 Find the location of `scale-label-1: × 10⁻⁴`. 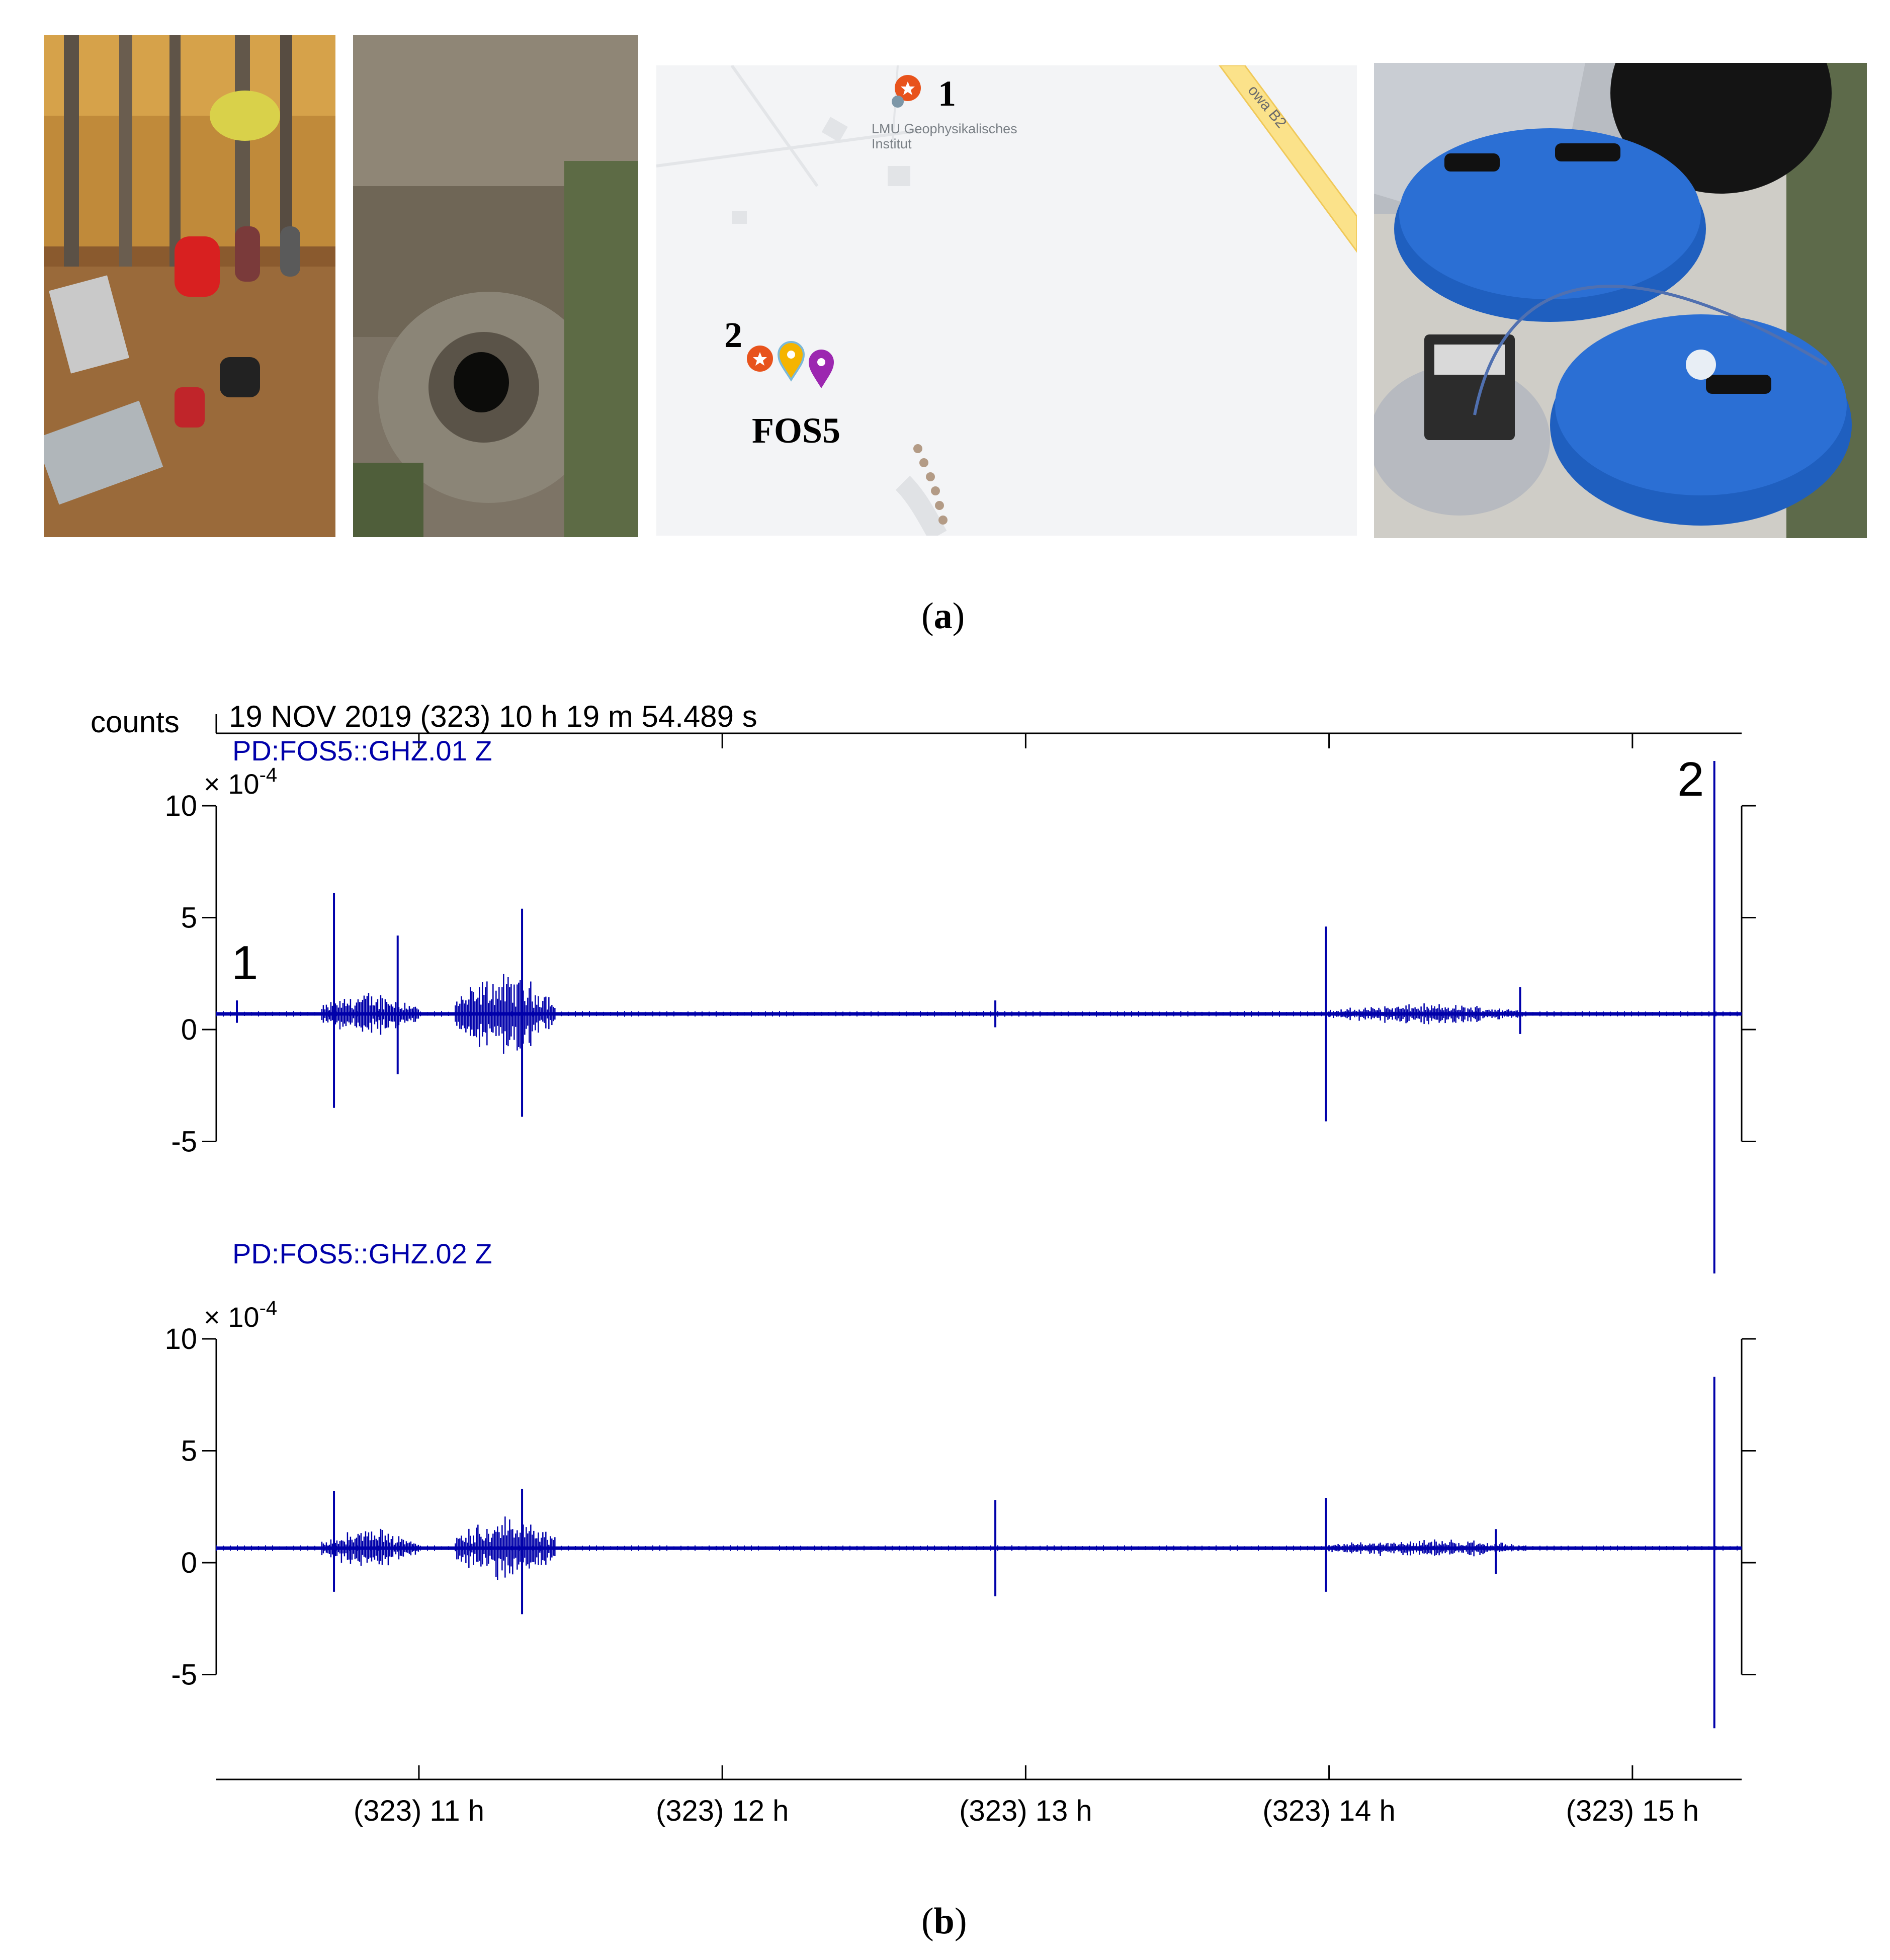

scale-label-1: × 10⁻⁴ is located at coordinates (240, 782).